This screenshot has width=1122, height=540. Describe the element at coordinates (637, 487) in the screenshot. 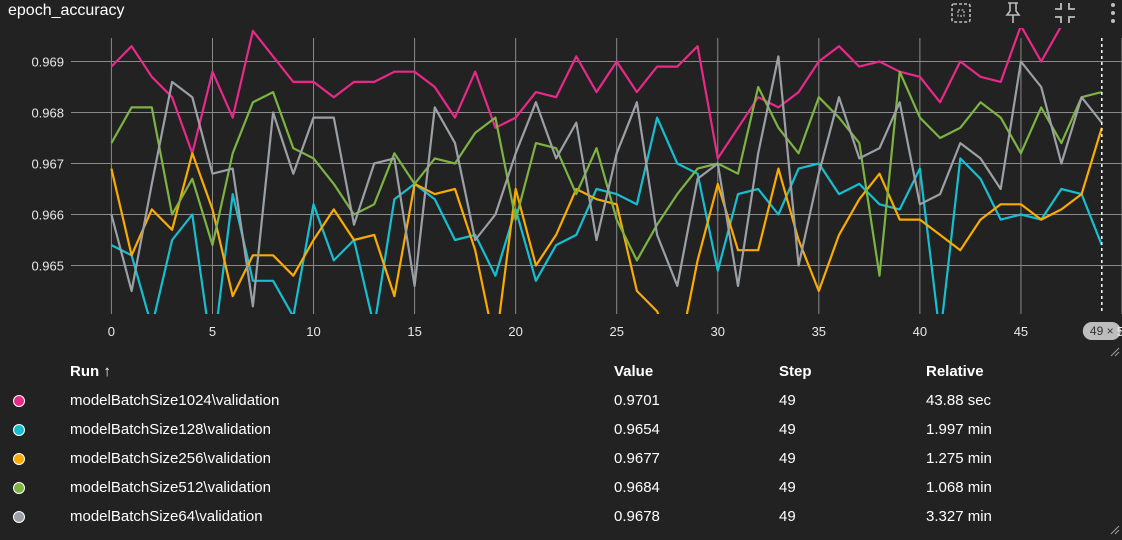

I see `run-value: 0.9684` at that location.